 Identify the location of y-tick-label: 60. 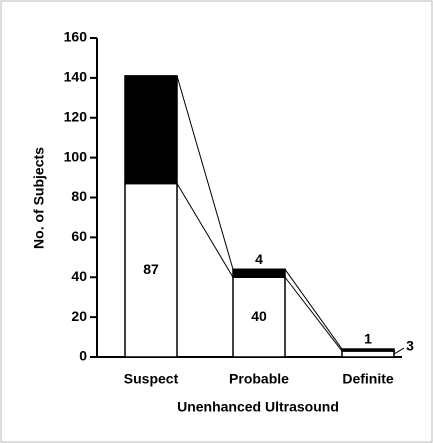
(79, 236).